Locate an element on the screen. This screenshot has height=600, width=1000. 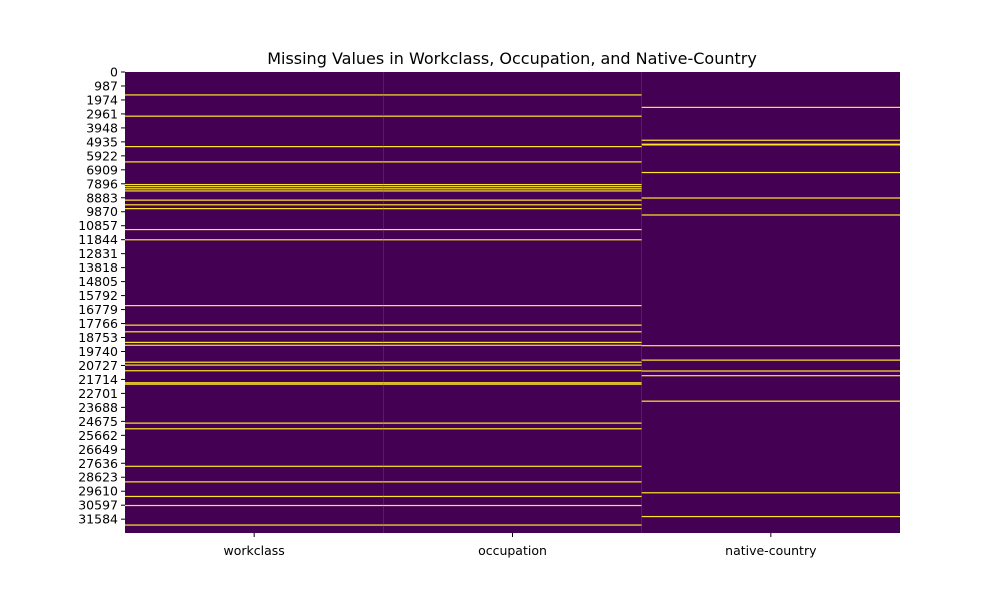
y-tick-label: 3948 is located at coordinates (102, 127).